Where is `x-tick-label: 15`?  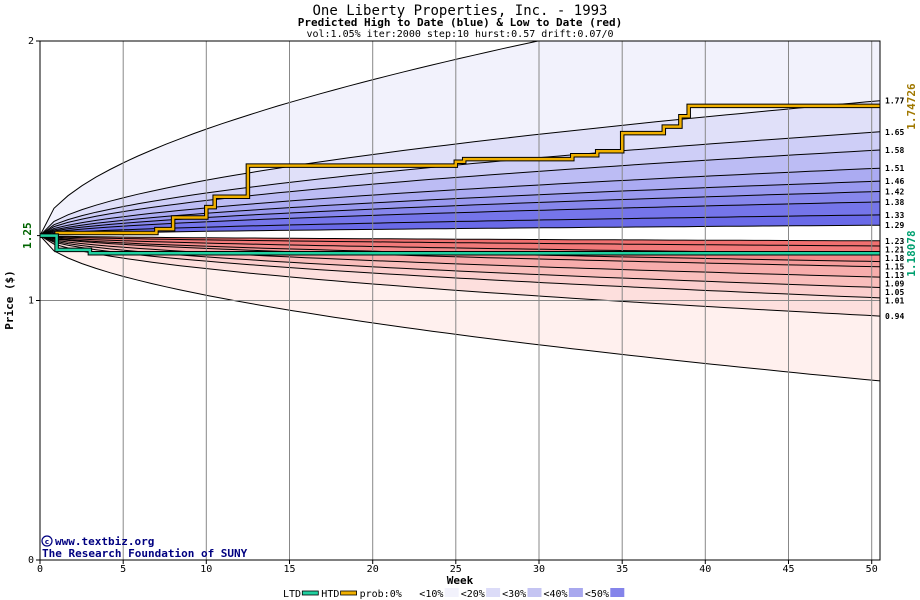 x-tick-label: 15 is located at coordinates (289, 569).